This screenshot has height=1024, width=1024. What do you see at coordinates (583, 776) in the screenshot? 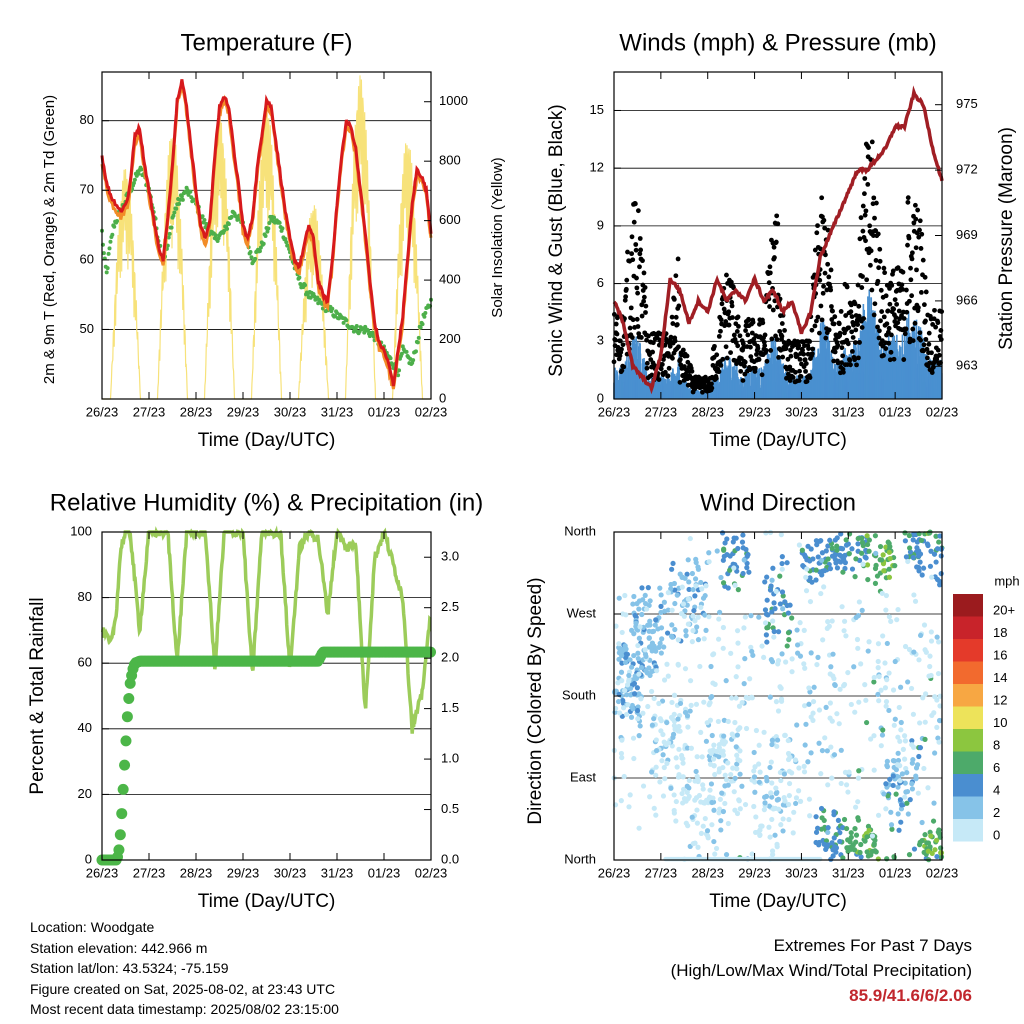
I see `y-tick-label: East` at bounding box center [583, 776].